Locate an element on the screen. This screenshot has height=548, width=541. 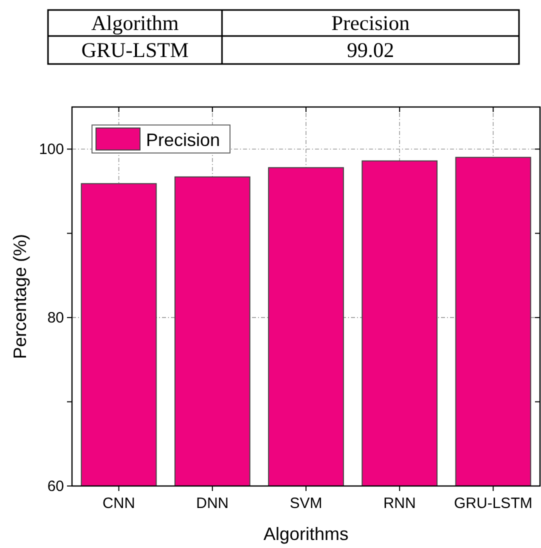
y-tick-label: 60 is located at coordinates (55, 486).